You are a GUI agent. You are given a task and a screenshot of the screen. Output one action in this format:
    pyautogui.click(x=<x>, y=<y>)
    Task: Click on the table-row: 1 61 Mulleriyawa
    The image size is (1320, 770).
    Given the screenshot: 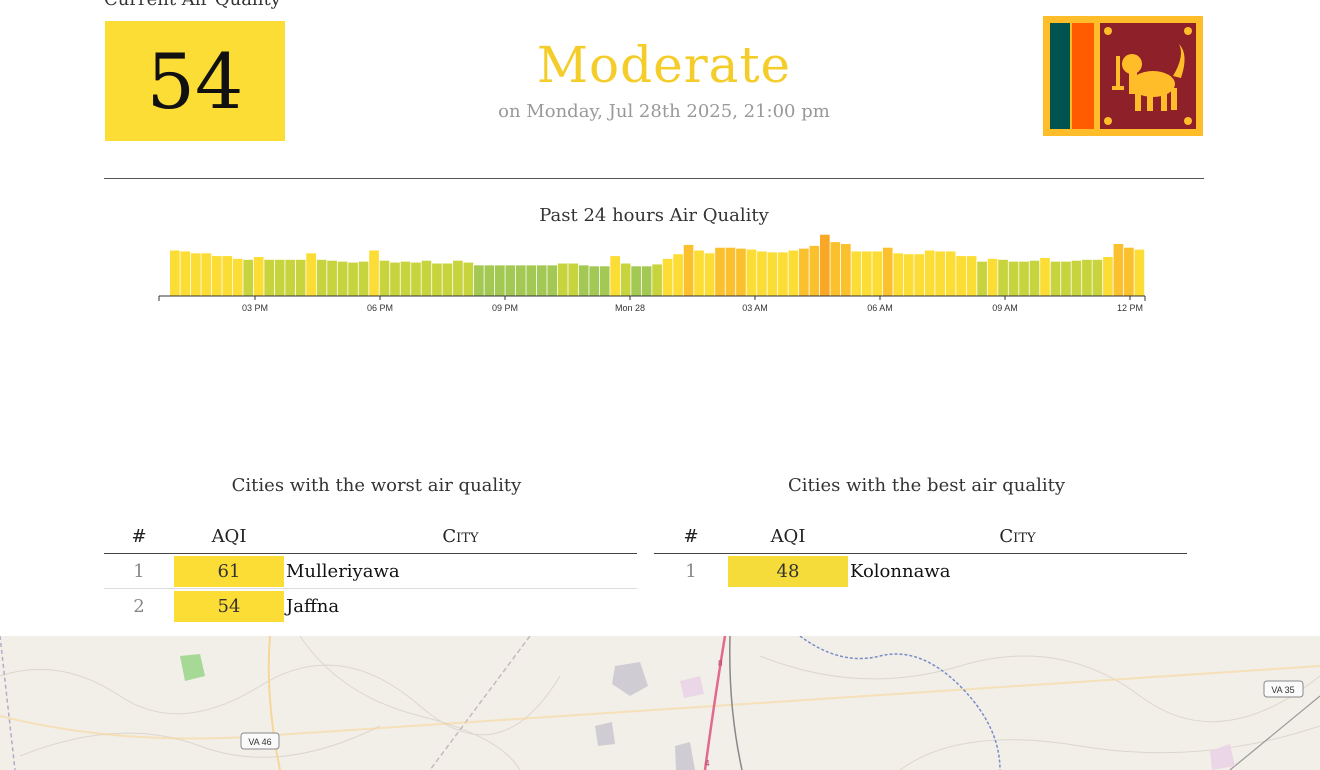 What is the action you would take?
    pyautogui.click(x=370, y=571)
    